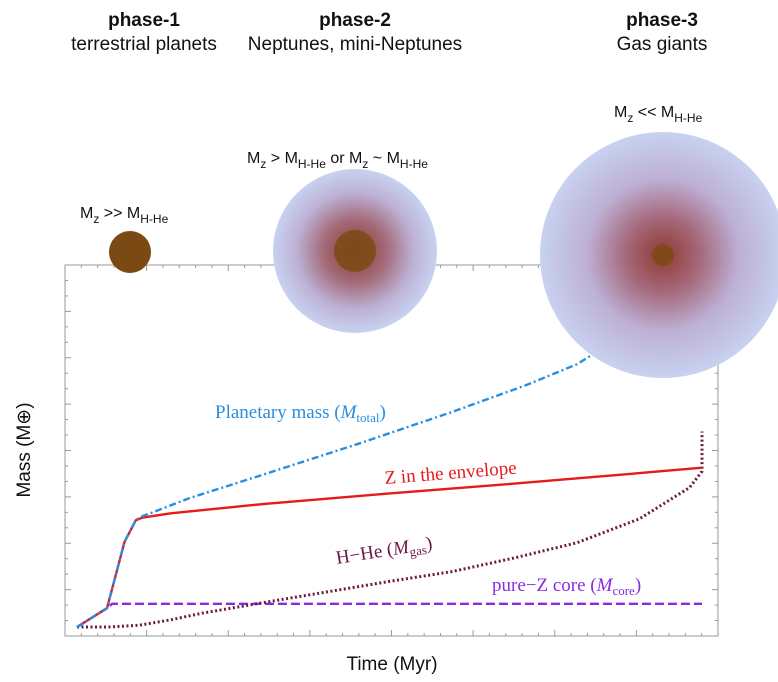 Image resolution: width=778 pixels, height=682 pixels. What do you see at coordinates (391, 664) in the screenshot?
I see `x-axis-title: Time (Myr)` at bounding box center [391, 664].